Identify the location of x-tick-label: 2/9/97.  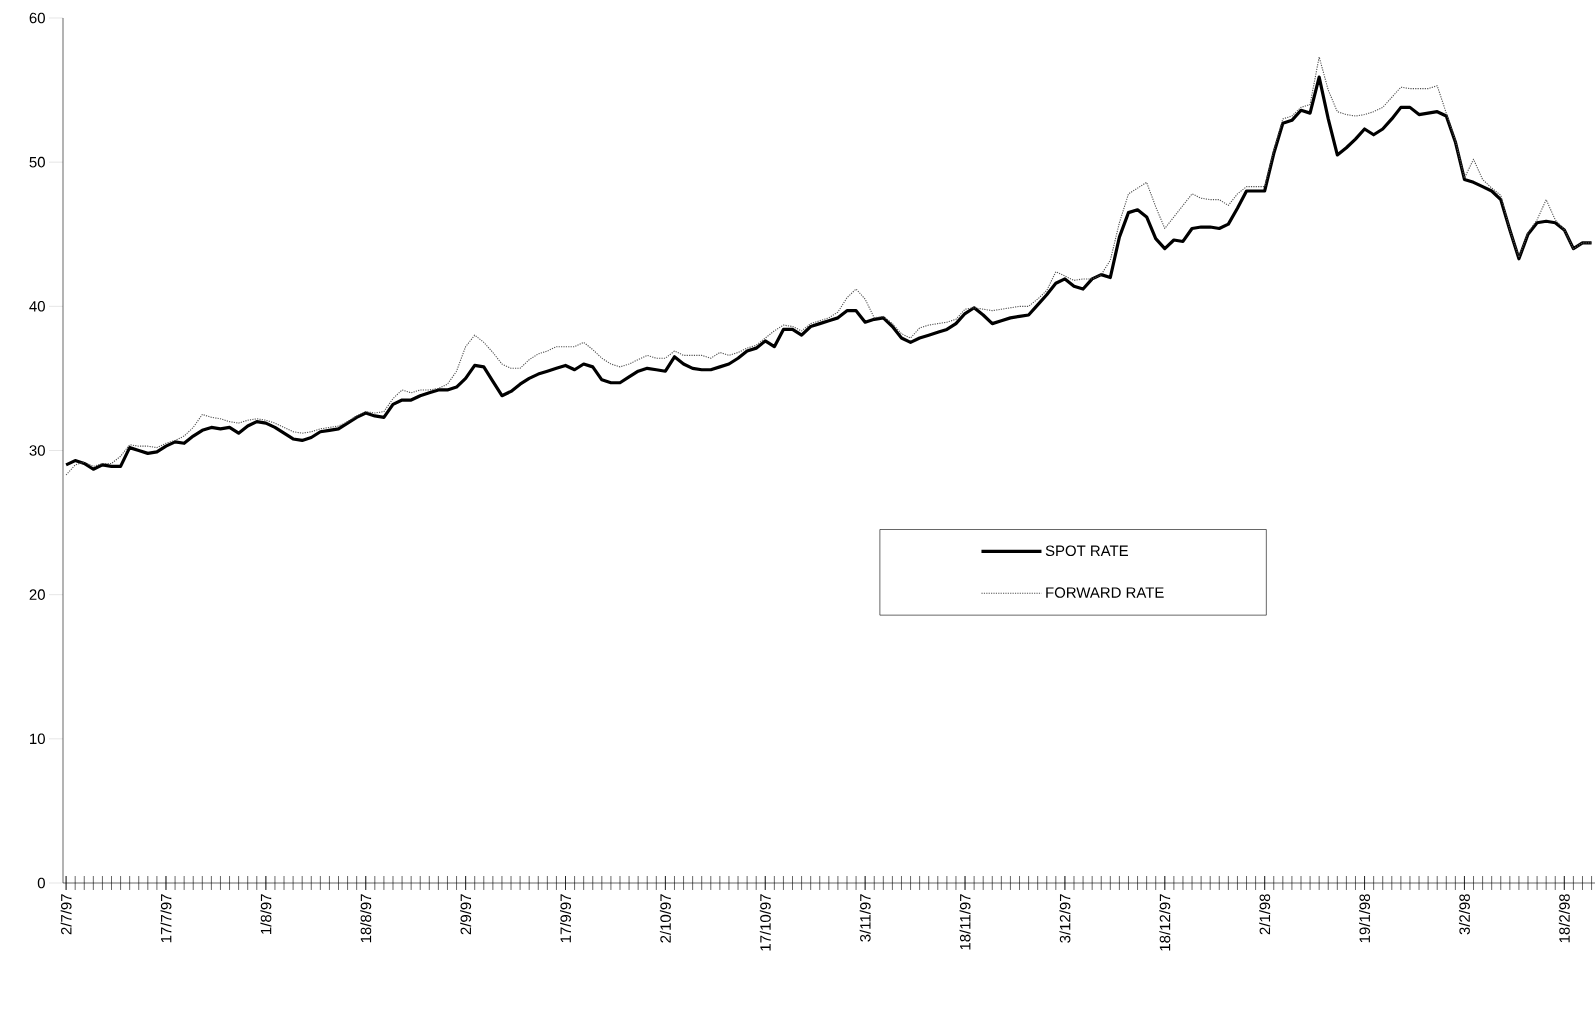
(466, 914).